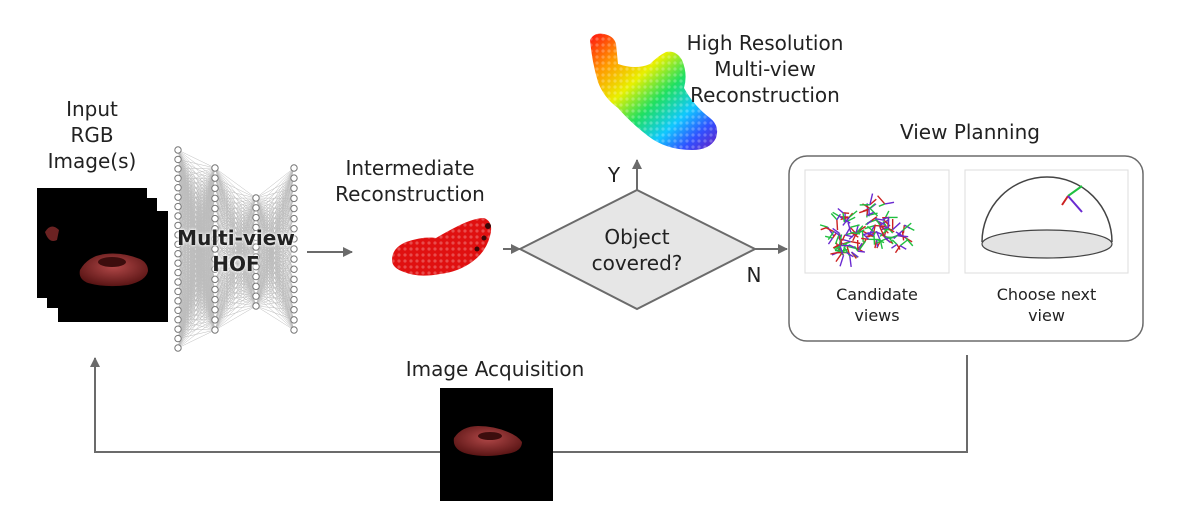 Image resolution: width=1186 pixels, height=530 pixels. I want to click on decision-no-label: N, so click(754, 275).